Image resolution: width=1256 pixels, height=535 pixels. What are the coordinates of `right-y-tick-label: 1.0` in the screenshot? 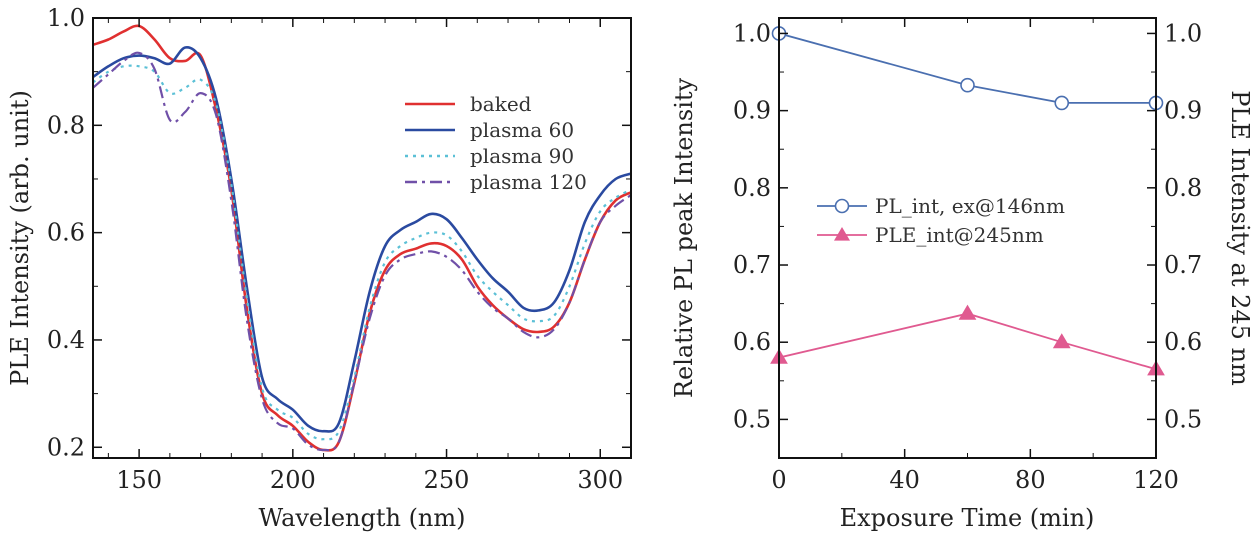 It's located at (752, 33).